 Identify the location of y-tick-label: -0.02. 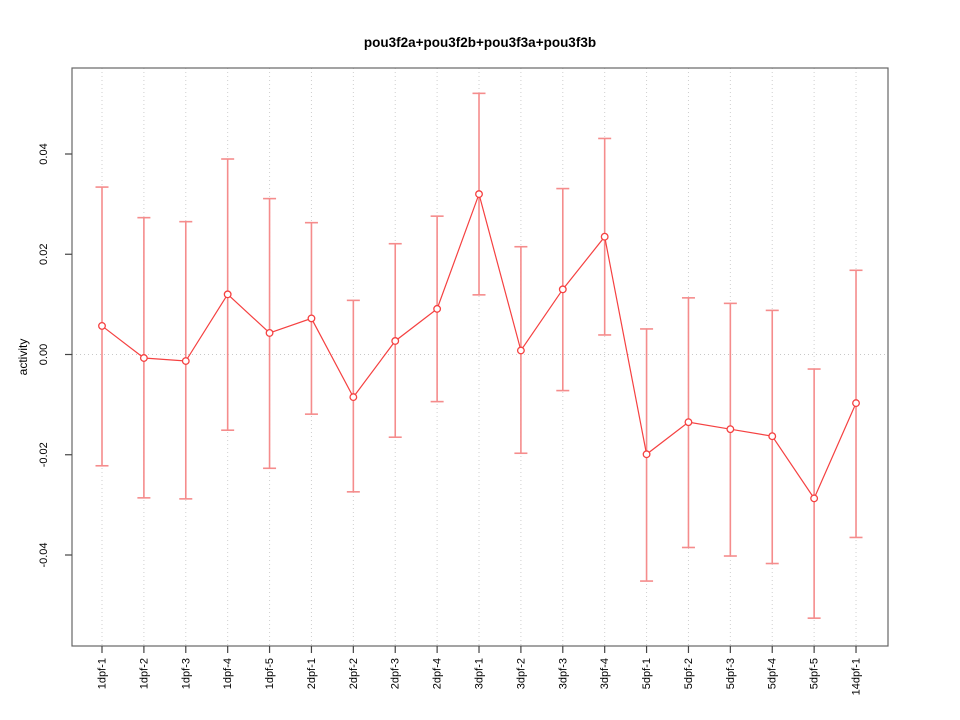
(44, 454).